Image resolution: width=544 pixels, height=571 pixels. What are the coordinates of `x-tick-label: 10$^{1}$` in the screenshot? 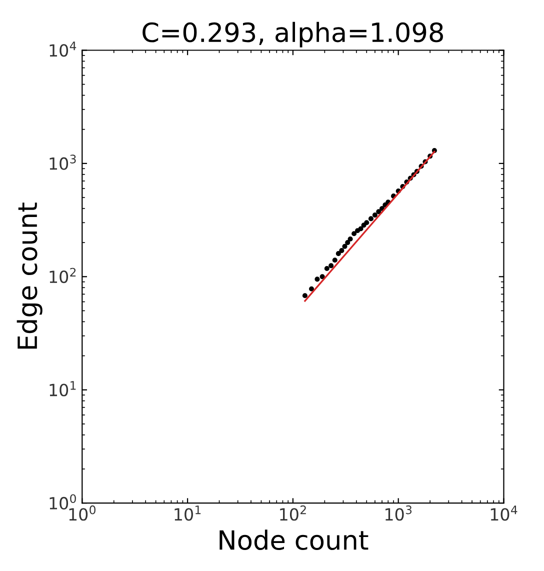 It's located at (187, 513).